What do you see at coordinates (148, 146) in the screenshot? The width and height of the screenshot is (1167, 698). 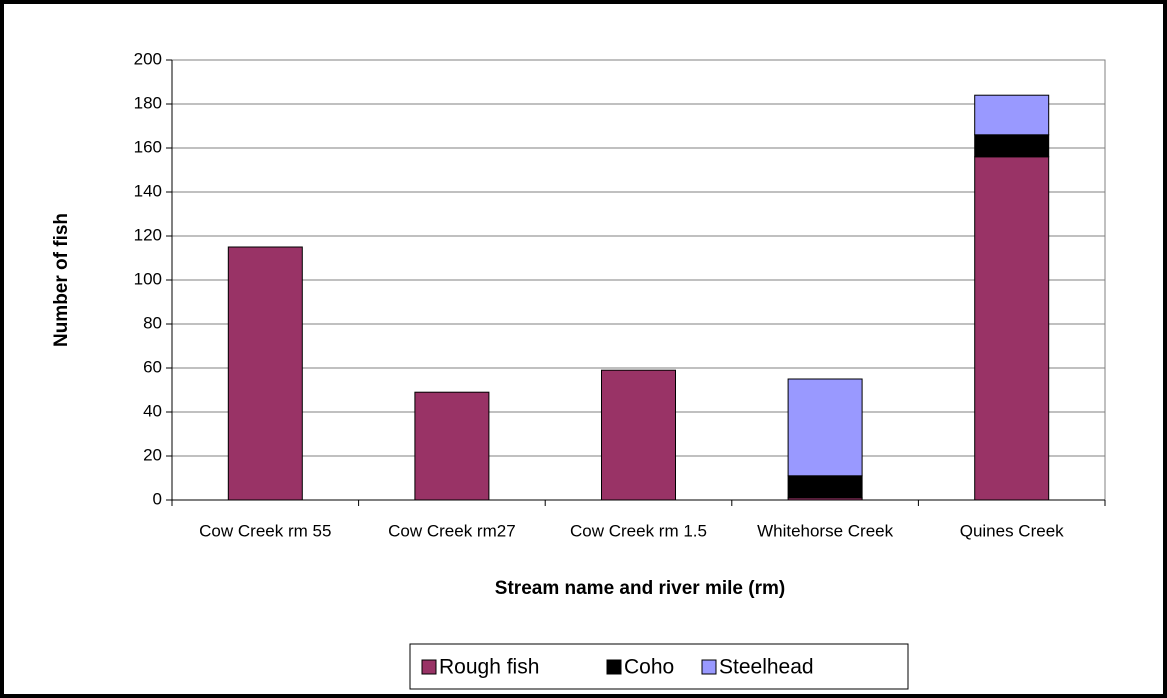 I see `y-tick-label: 160` at bounding box center [148, 146].